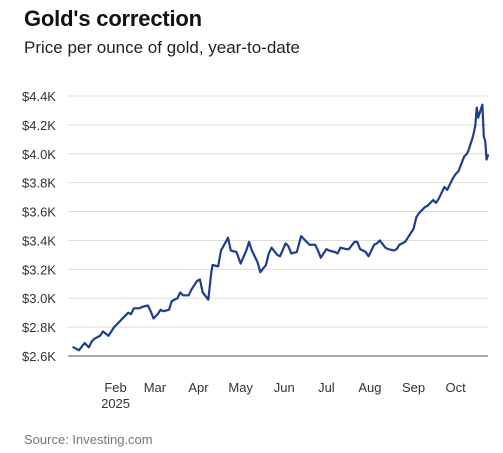 The image size is (503, 453). Describe the element at coordinates (198, 387) in the screenshot. I see `x-tick-label-apr: Apr` at that location.